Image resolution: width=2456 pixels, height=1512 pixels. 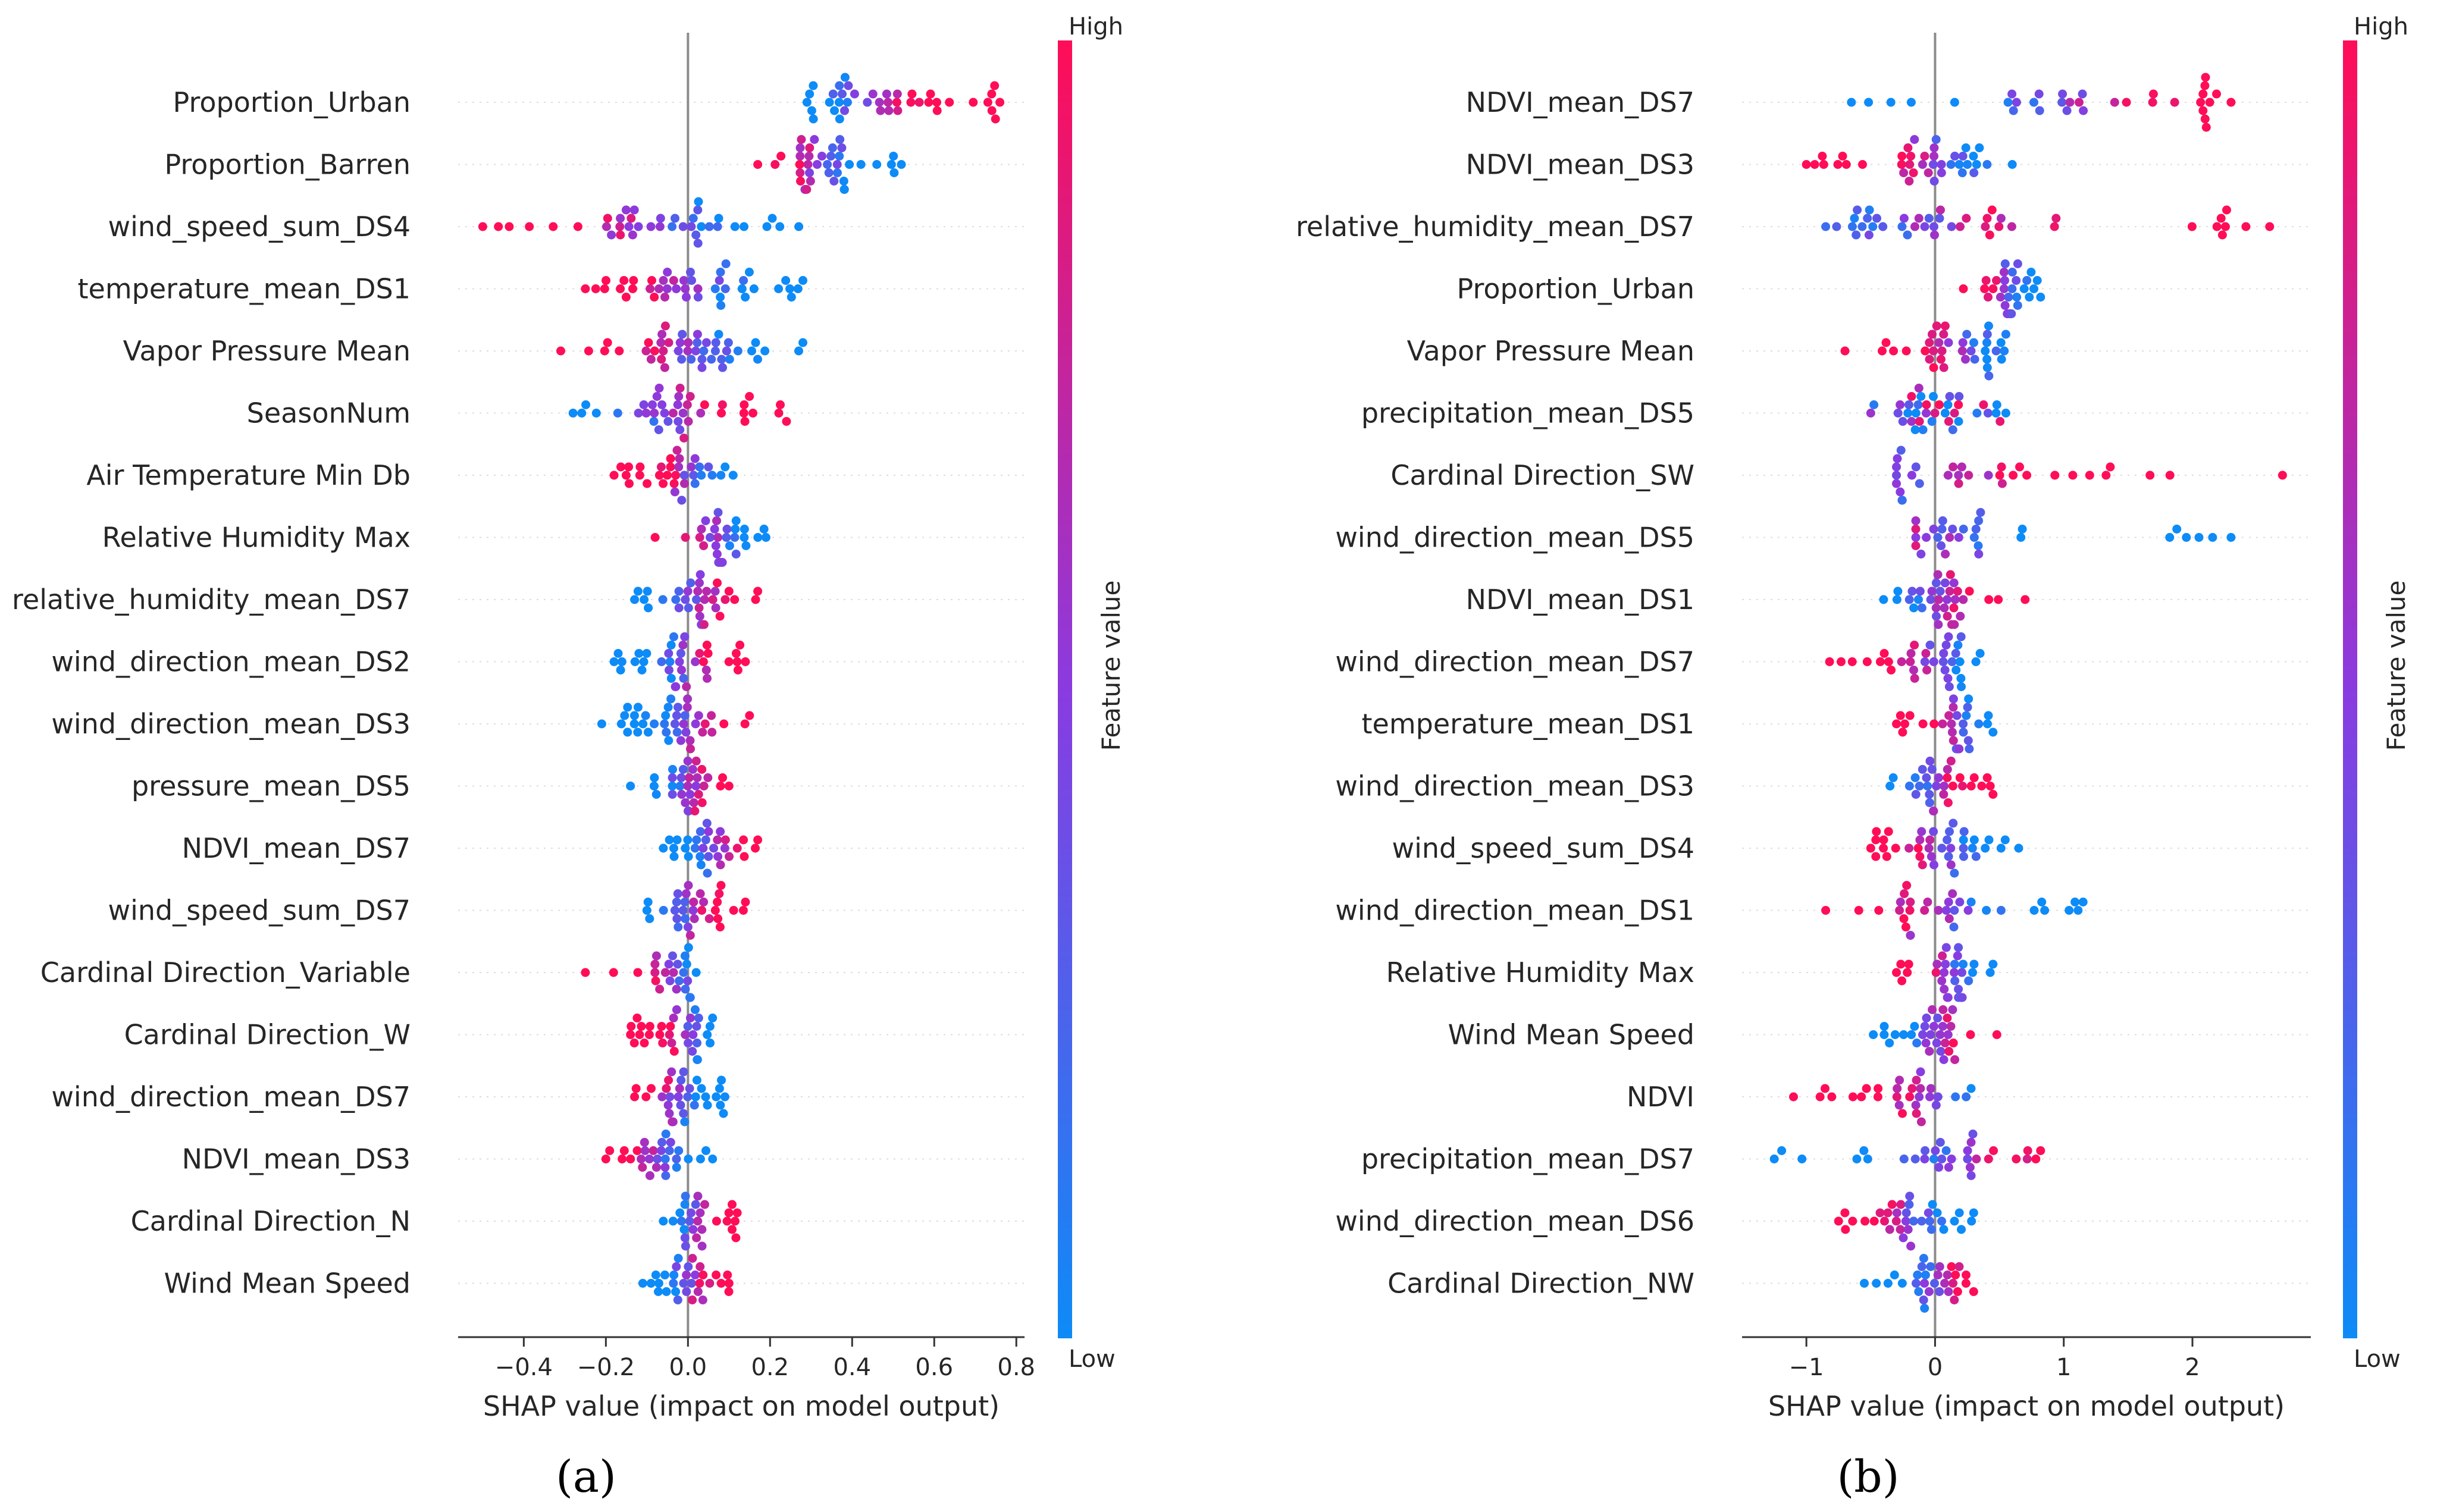 I want to click on caption-a: (a), so click(x=586, y=1476).